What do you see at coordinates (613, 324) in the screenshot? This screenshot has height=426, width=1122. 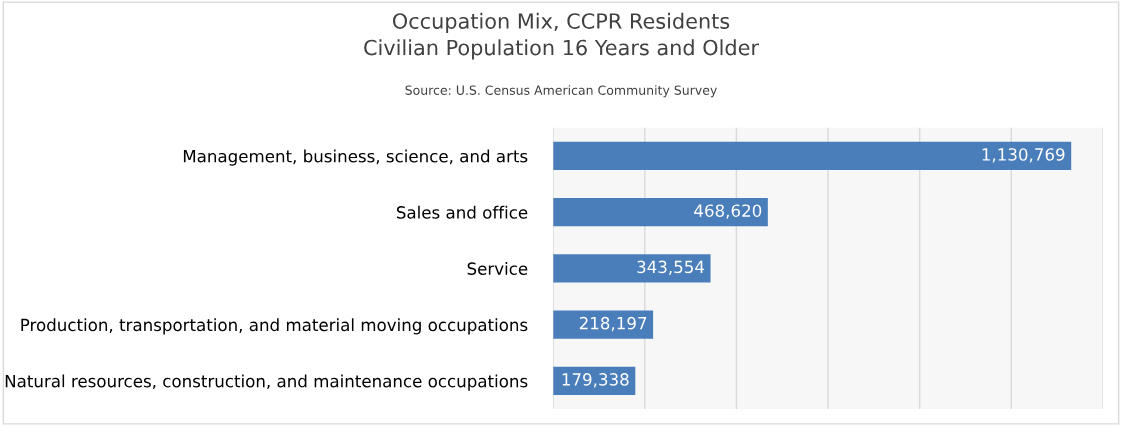 I see `data-label: 218,197` at bounding box center [613, 324].